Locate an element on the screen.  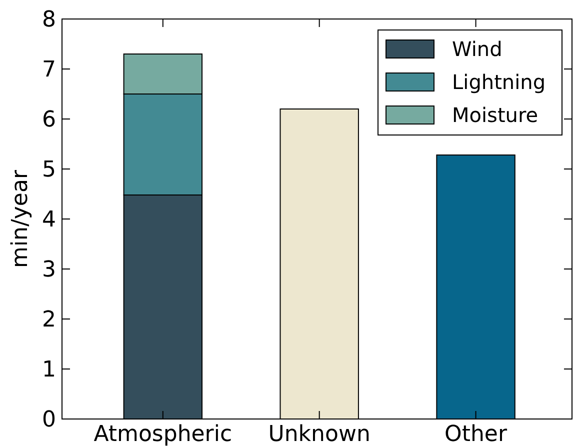
legend-label: Moisture is located at coordinates (495, 115).